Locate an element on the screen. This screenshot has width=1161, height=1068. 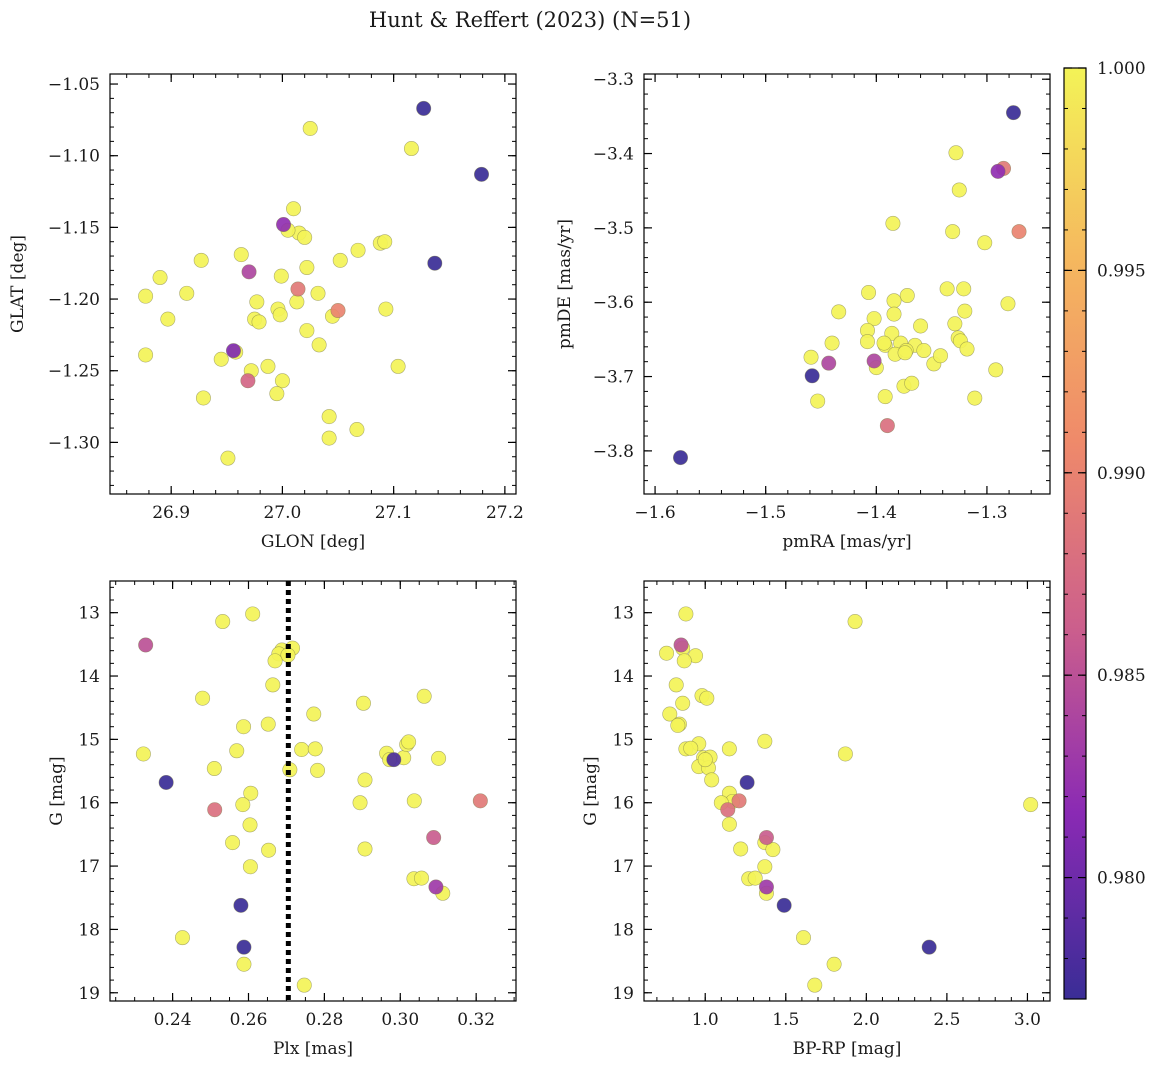
tick-marks is located at coordinates (313, 284).